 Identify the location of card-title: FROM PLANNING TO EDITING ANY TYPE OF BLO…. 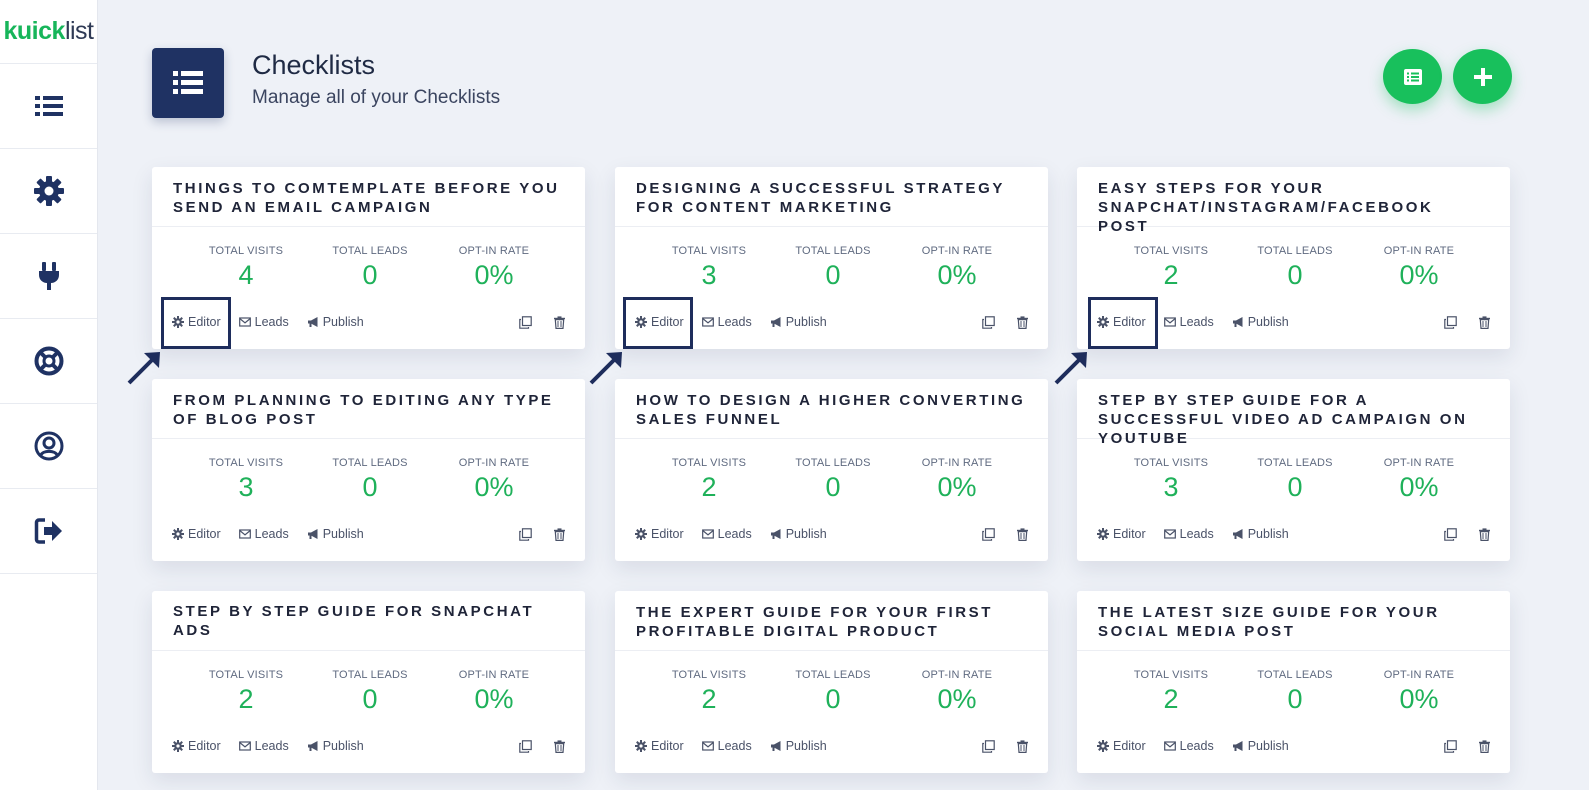
(363, 410).